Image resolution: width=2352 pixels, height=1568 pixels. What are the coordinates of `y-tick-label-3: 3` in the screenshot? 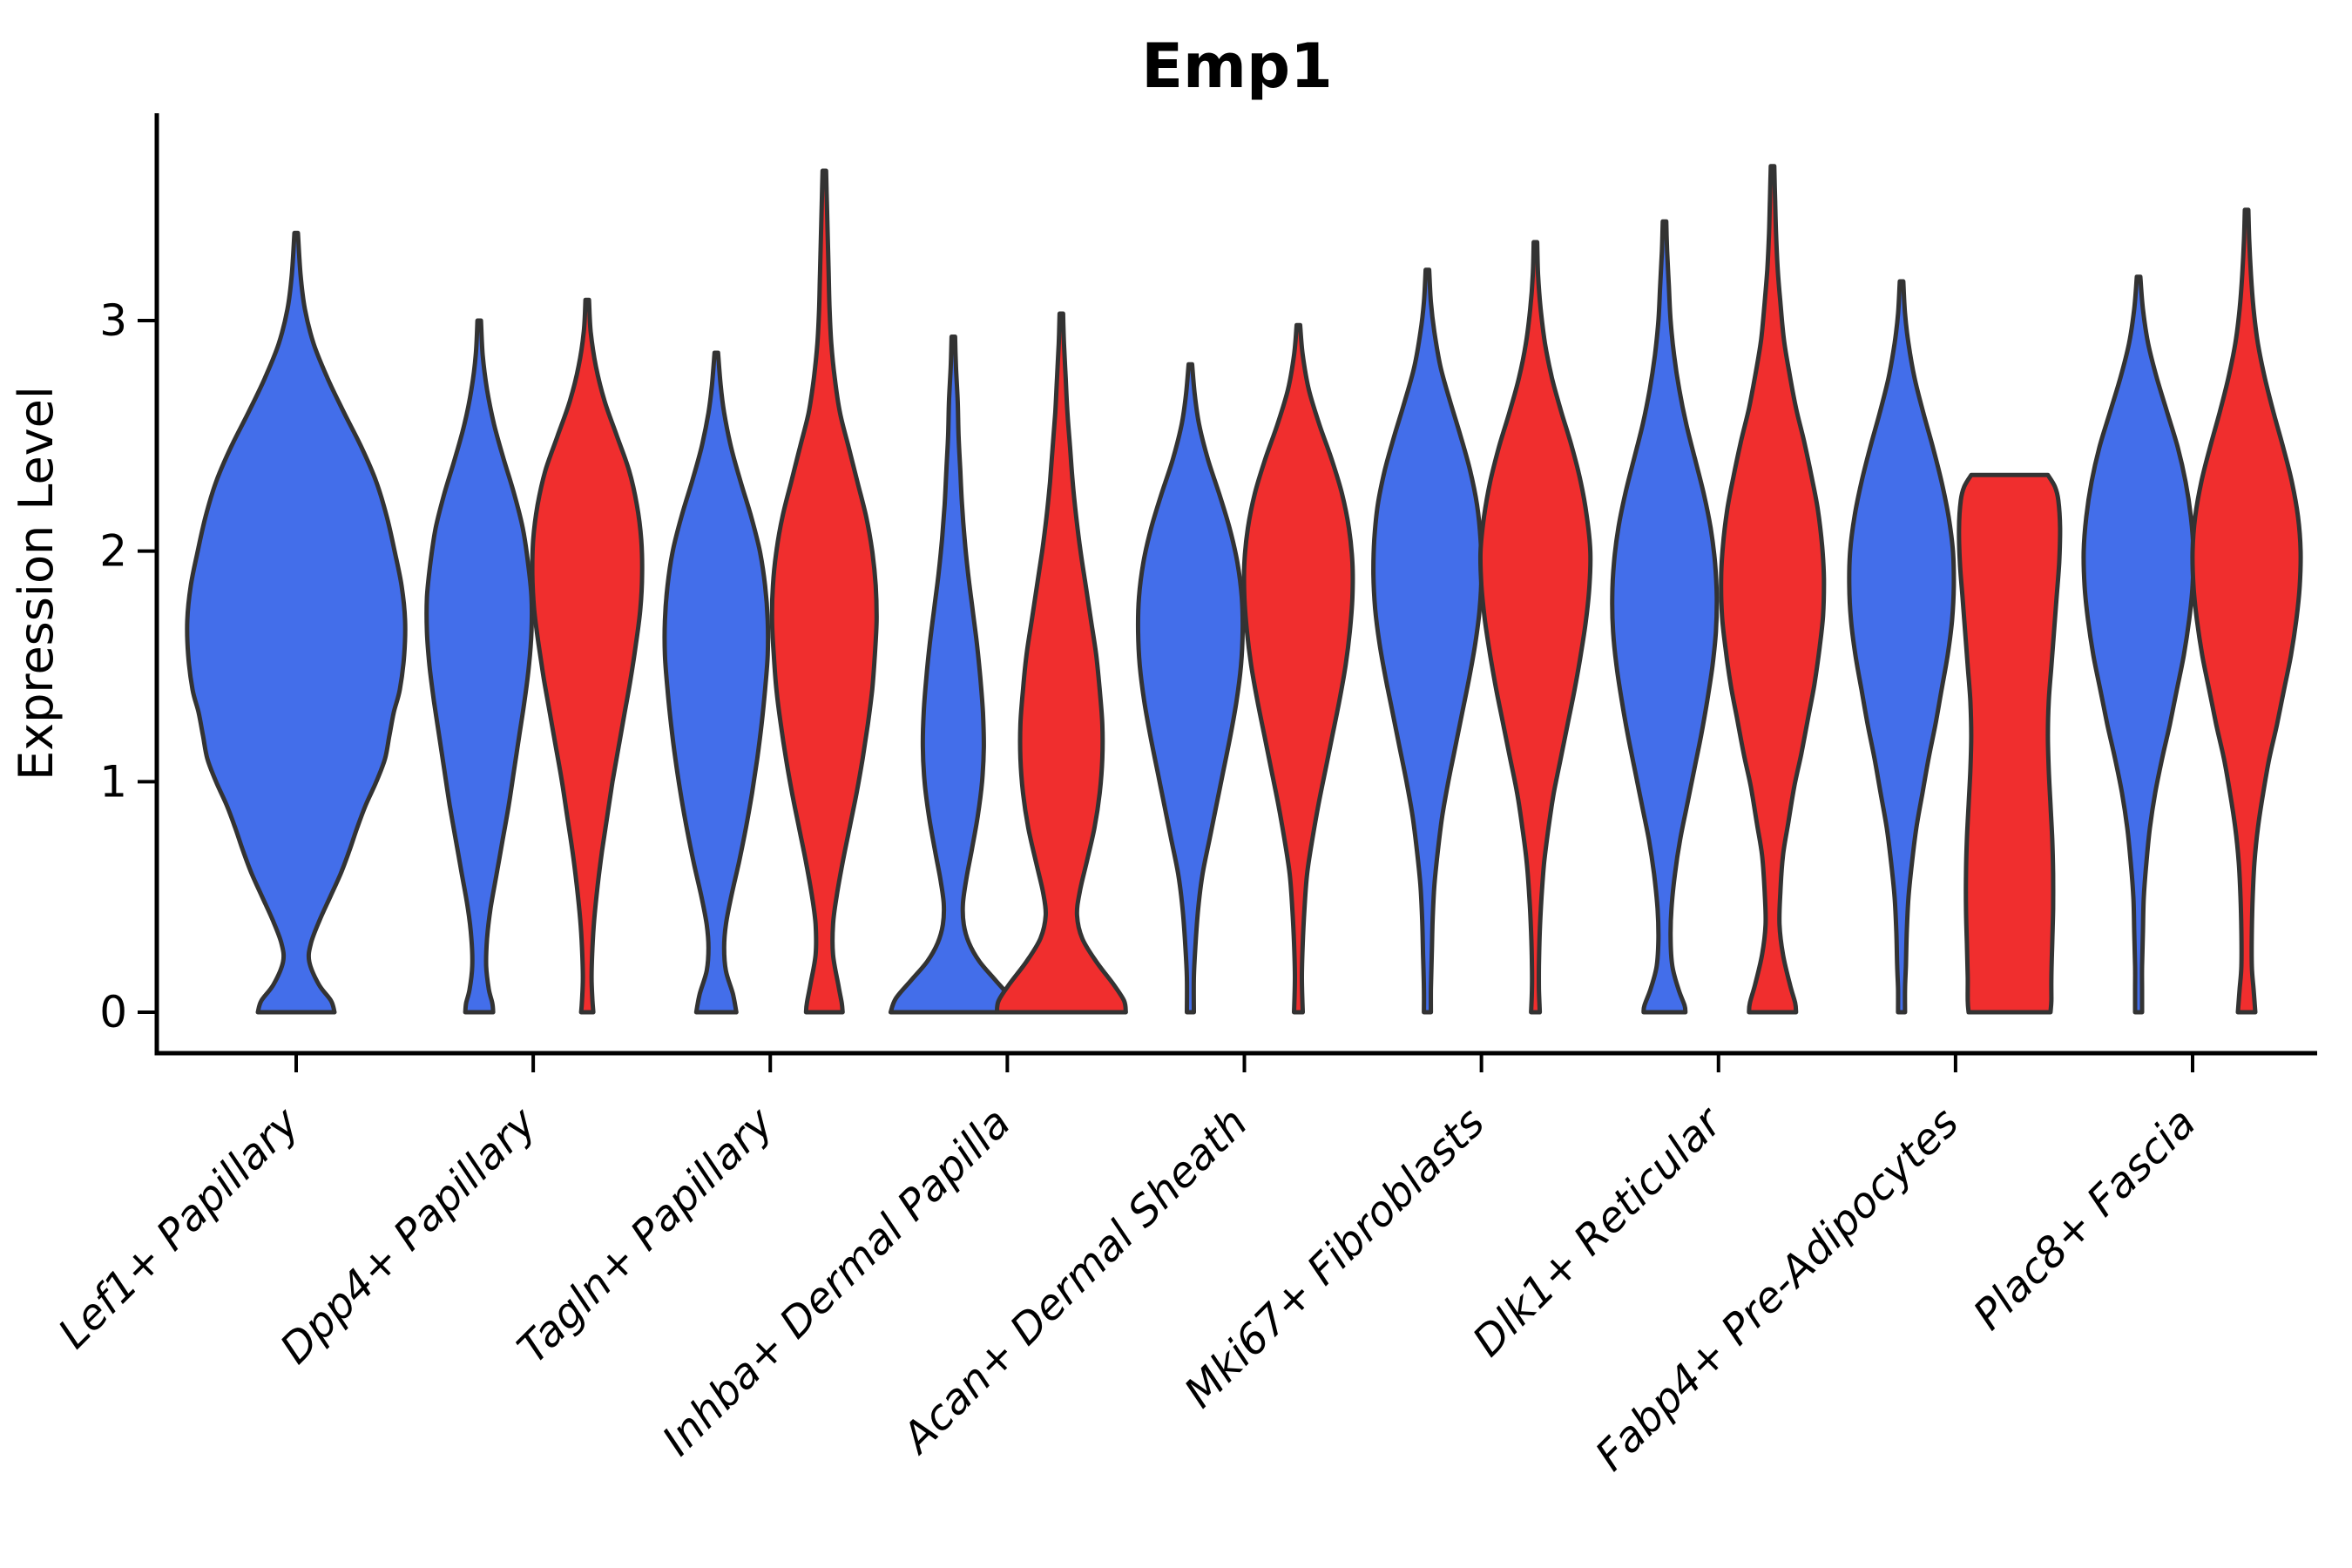 It's located at (113, 320).